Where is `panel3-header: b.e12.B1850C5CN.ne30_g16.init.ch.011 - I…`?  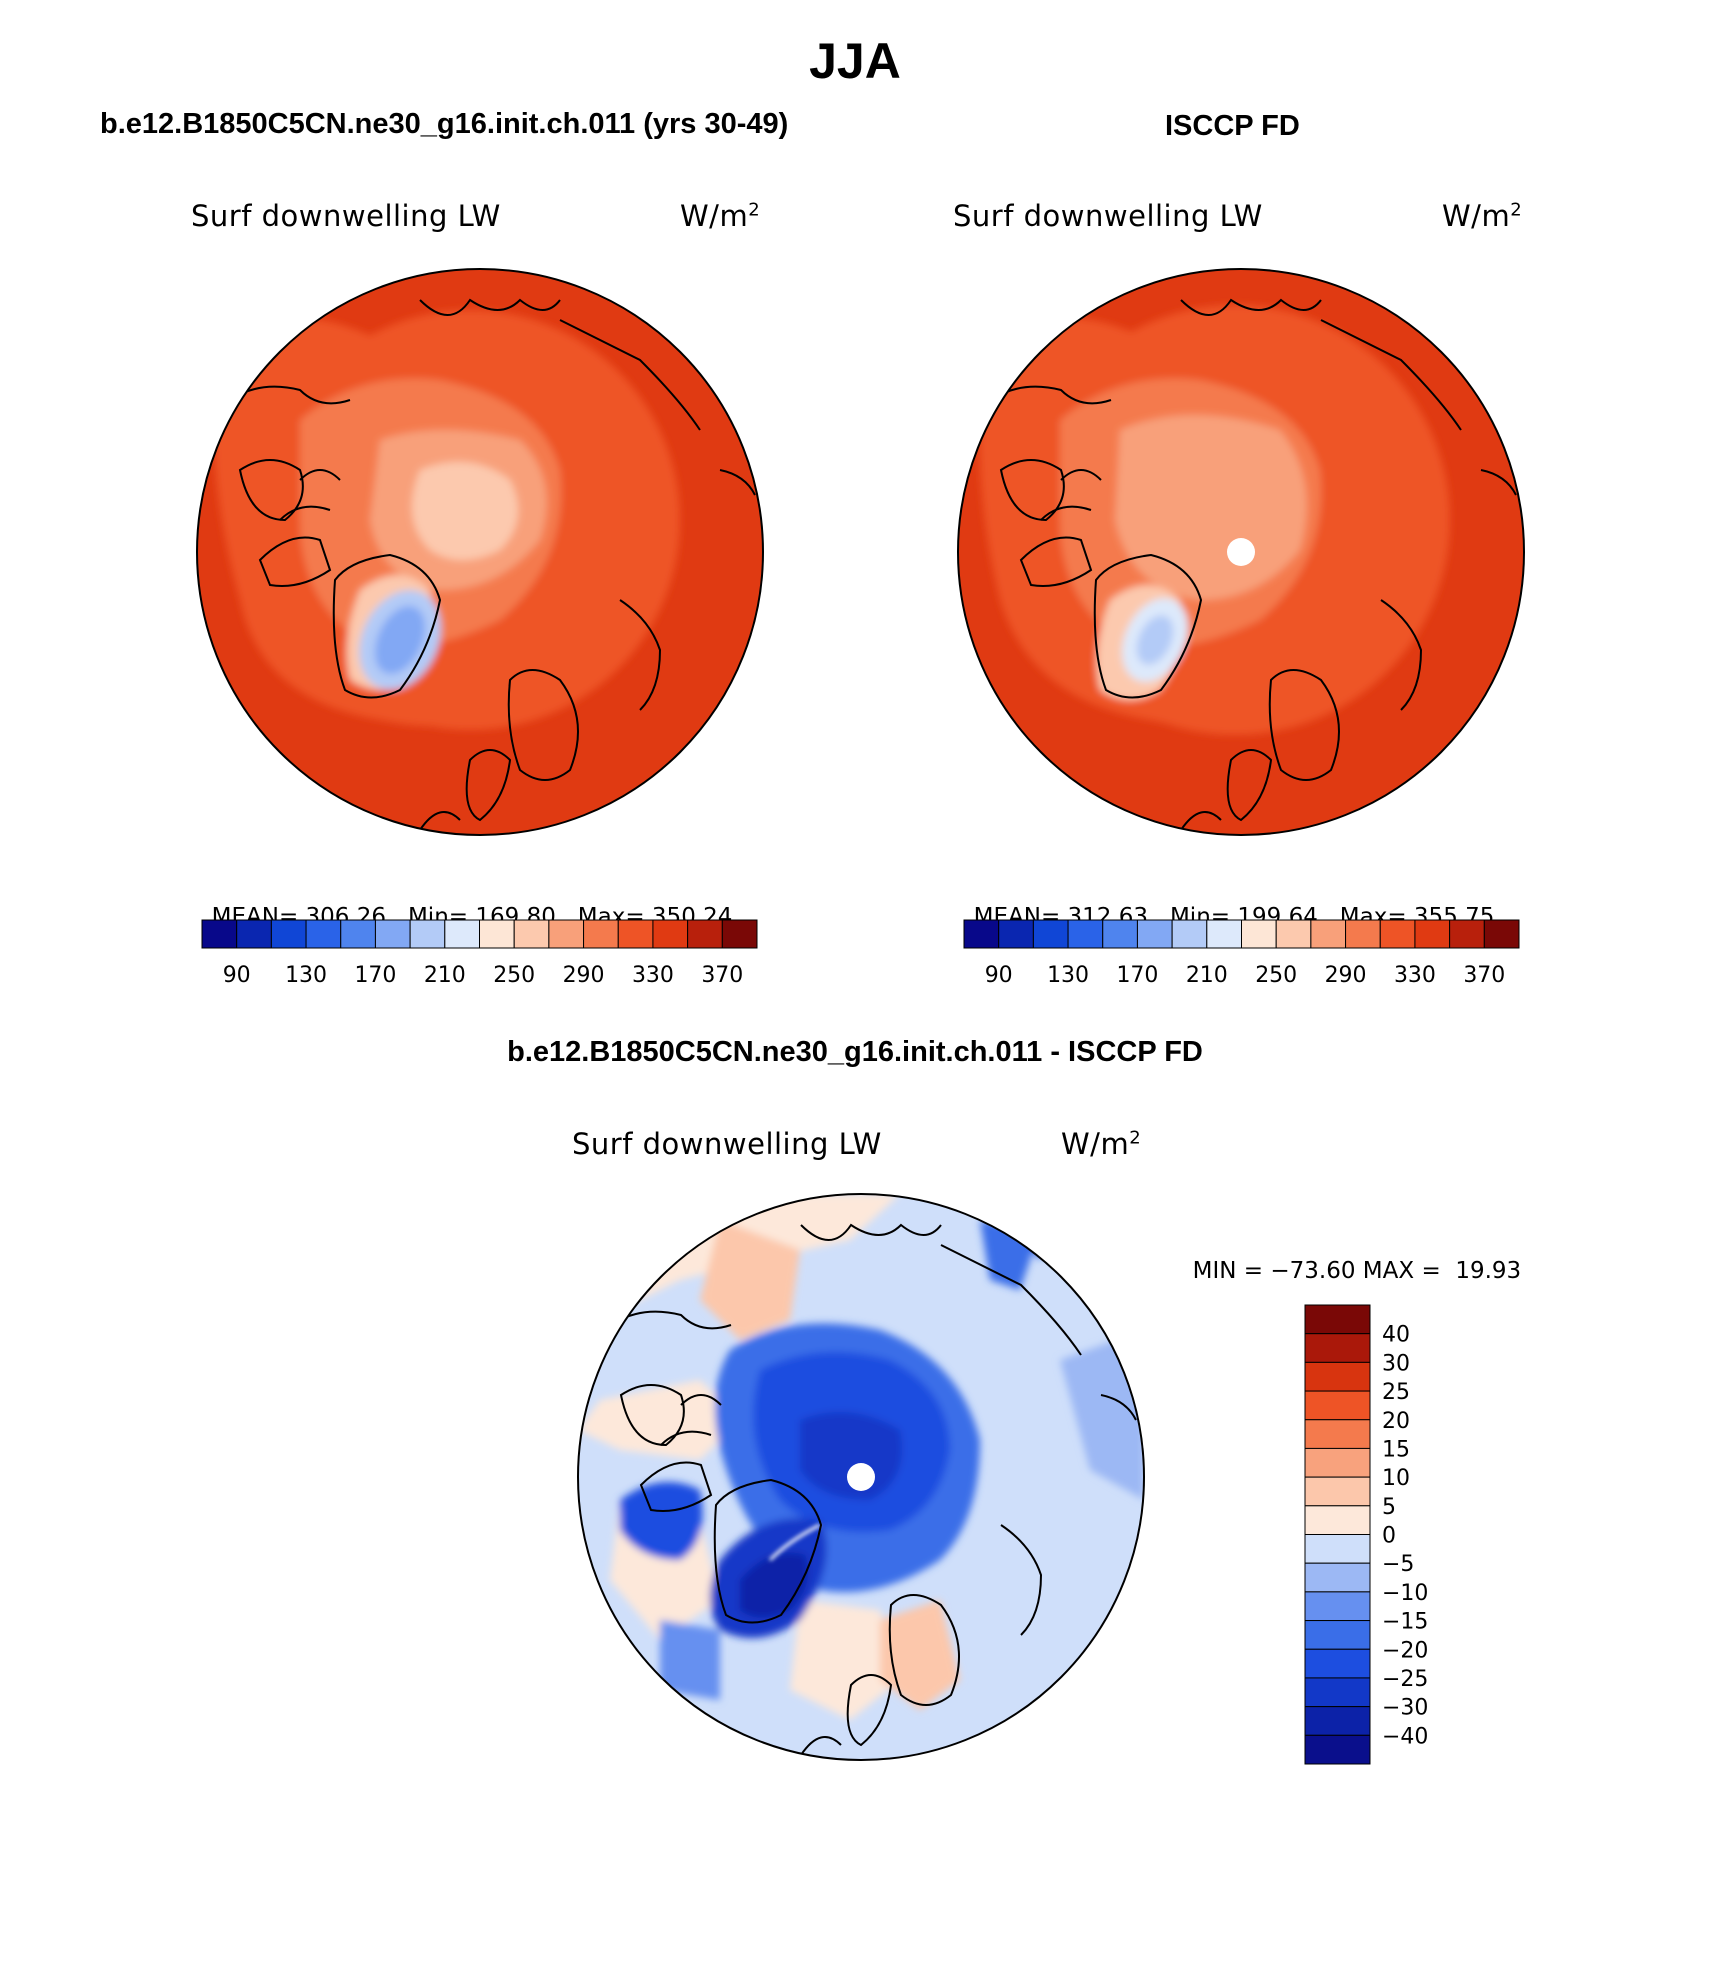 panel3-header: b.e12.B1850C5CN.ne30_g16.init.ch.011 - I… is located at coordinates (855, 1052).